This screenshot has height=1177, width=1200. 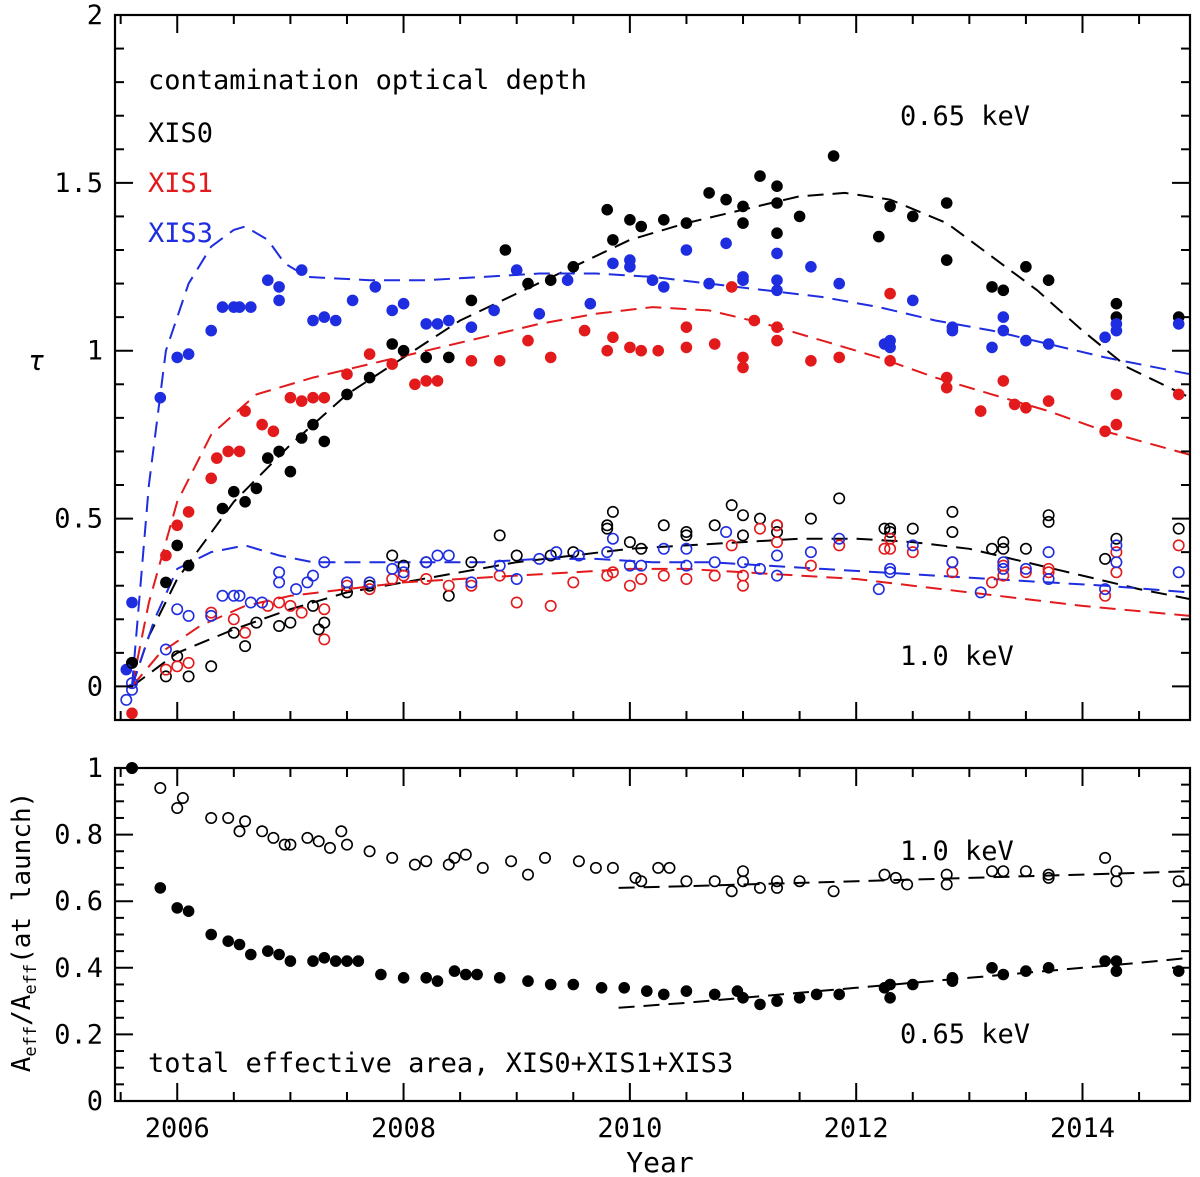 I want to click on x-tick-label-2006: 2006, so click(x=177, y=1128).